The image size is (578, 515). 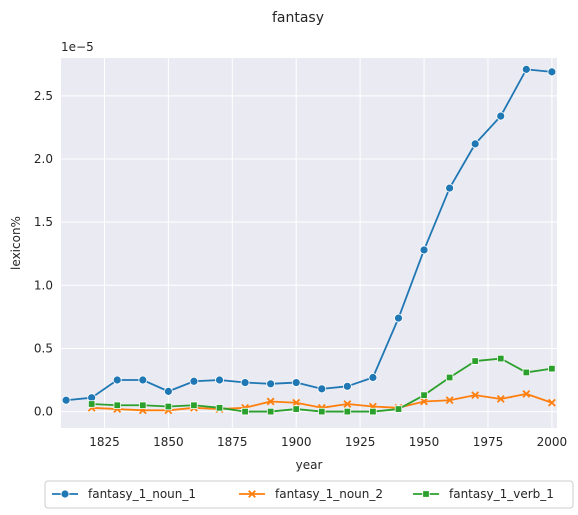 What do you see at coordinates (309, 465) in the screenshot?
I see `x-axis-label: year` at bounding box center [309, 465].